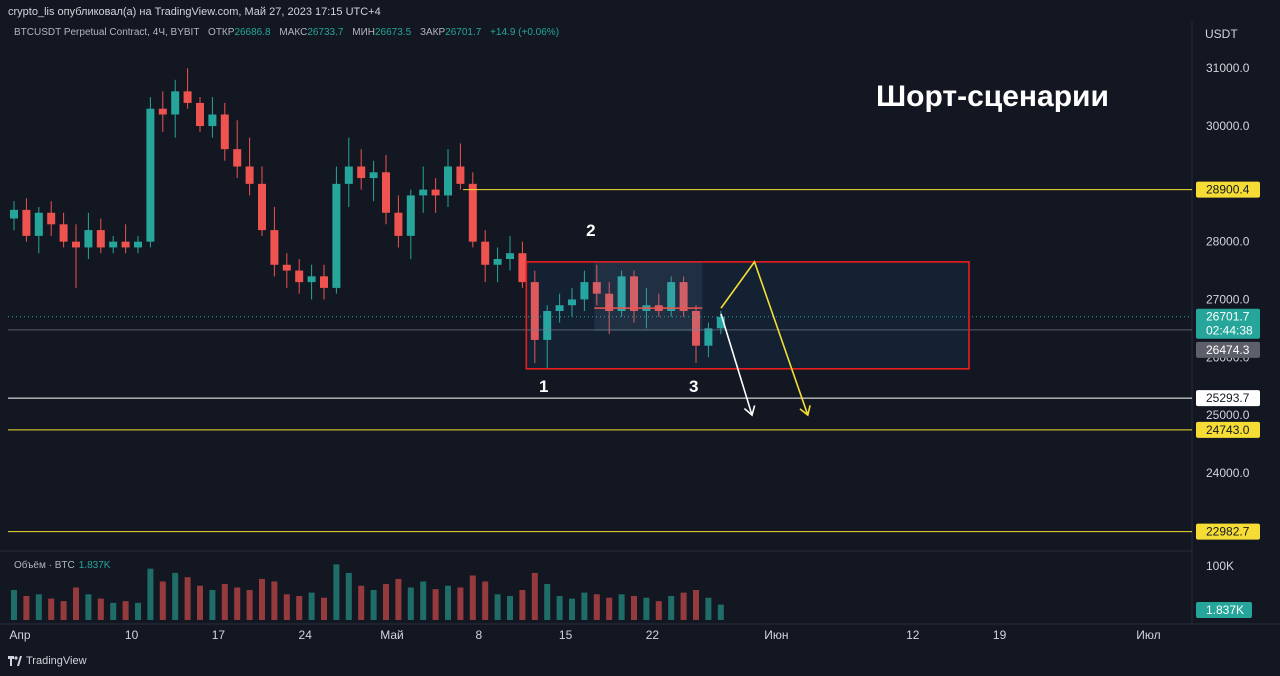  What do you see at coordinates (1220, 566) in the screenshot?
I see `volume-axis-label: 100K` at bounding box center [1220, 566].